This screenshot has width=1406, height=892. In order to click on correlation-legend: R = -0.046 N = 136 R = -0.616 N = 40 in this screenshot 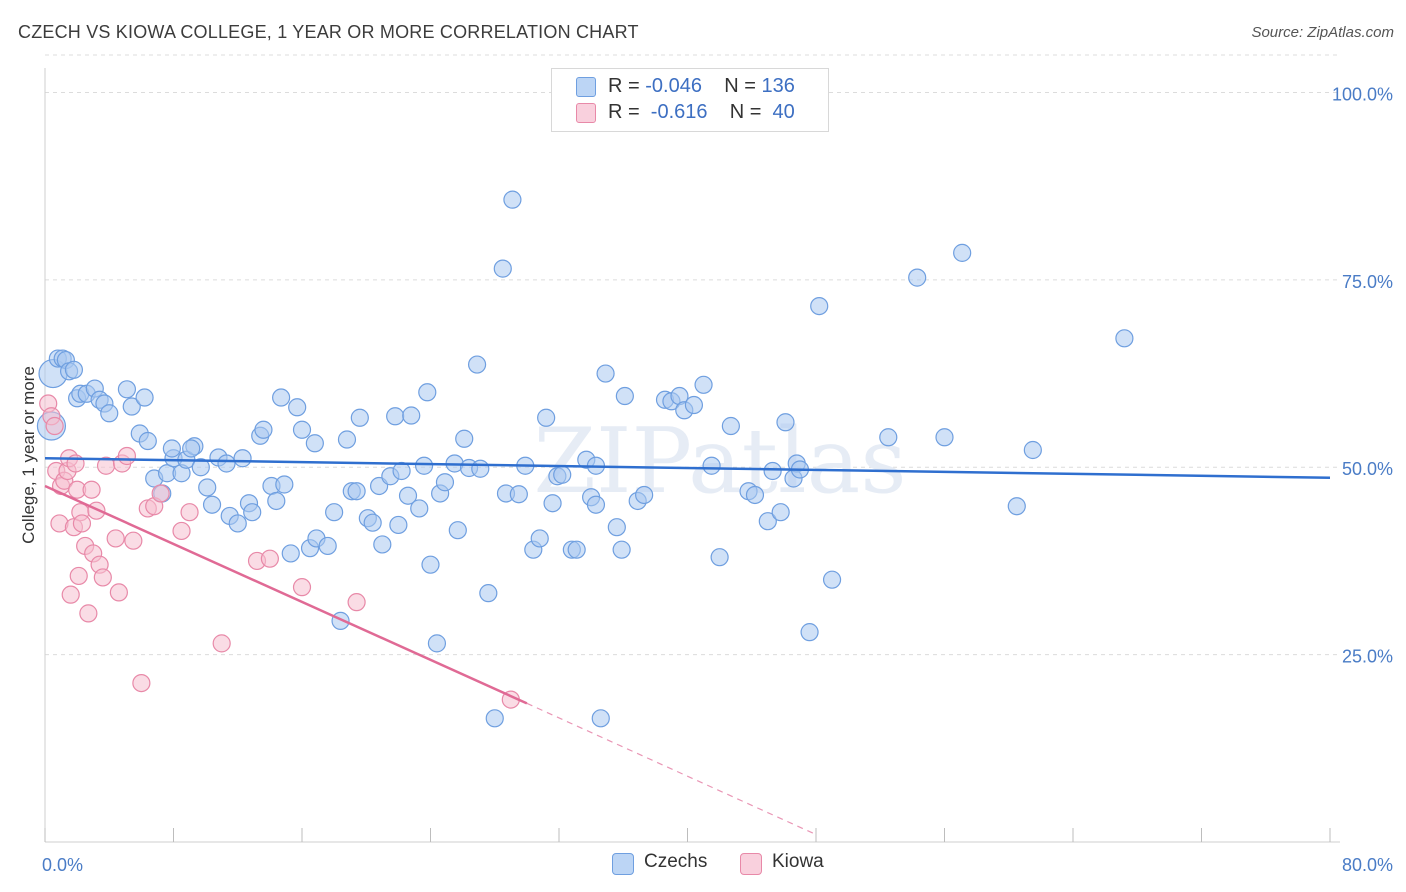, I will do `click(690, 100)`.